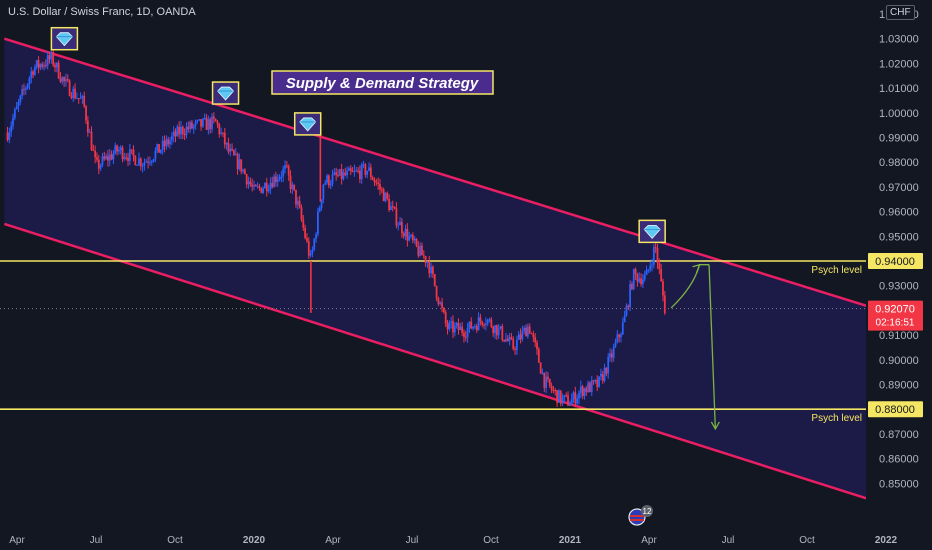 This screenshot has height=550, width=932. Describe the element at coordinates (899, 386) in the screenshot. I see `price-tick-label: 0.89000` at that location.